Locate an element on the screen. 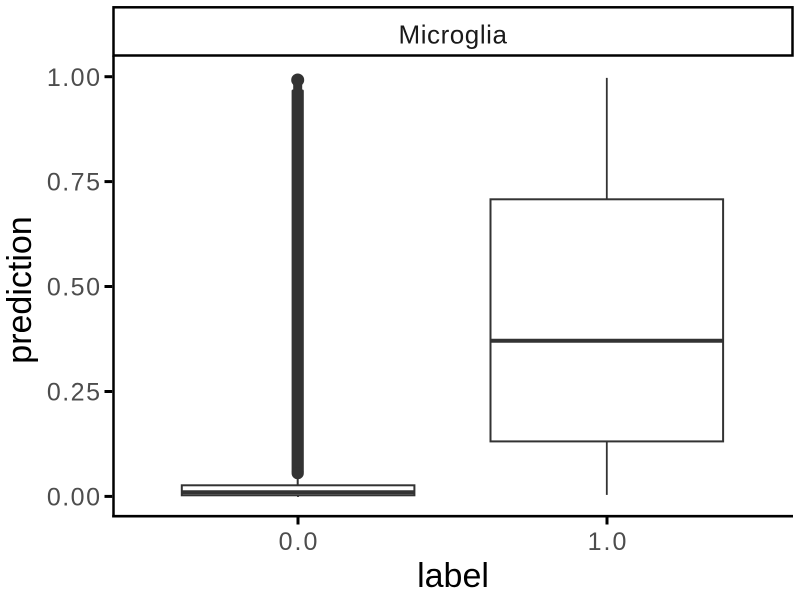  svg-text: 0.50 is located at coordinates (74, 288).